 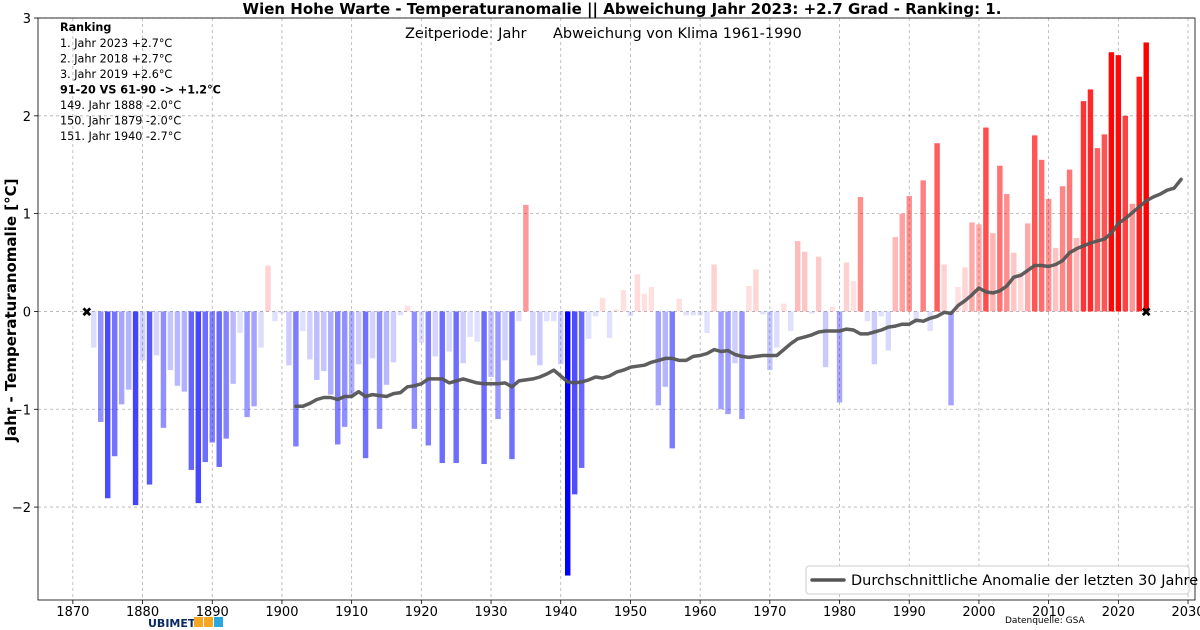 I want to click on x-tick-label: 2000, so click(x=978, y=612).